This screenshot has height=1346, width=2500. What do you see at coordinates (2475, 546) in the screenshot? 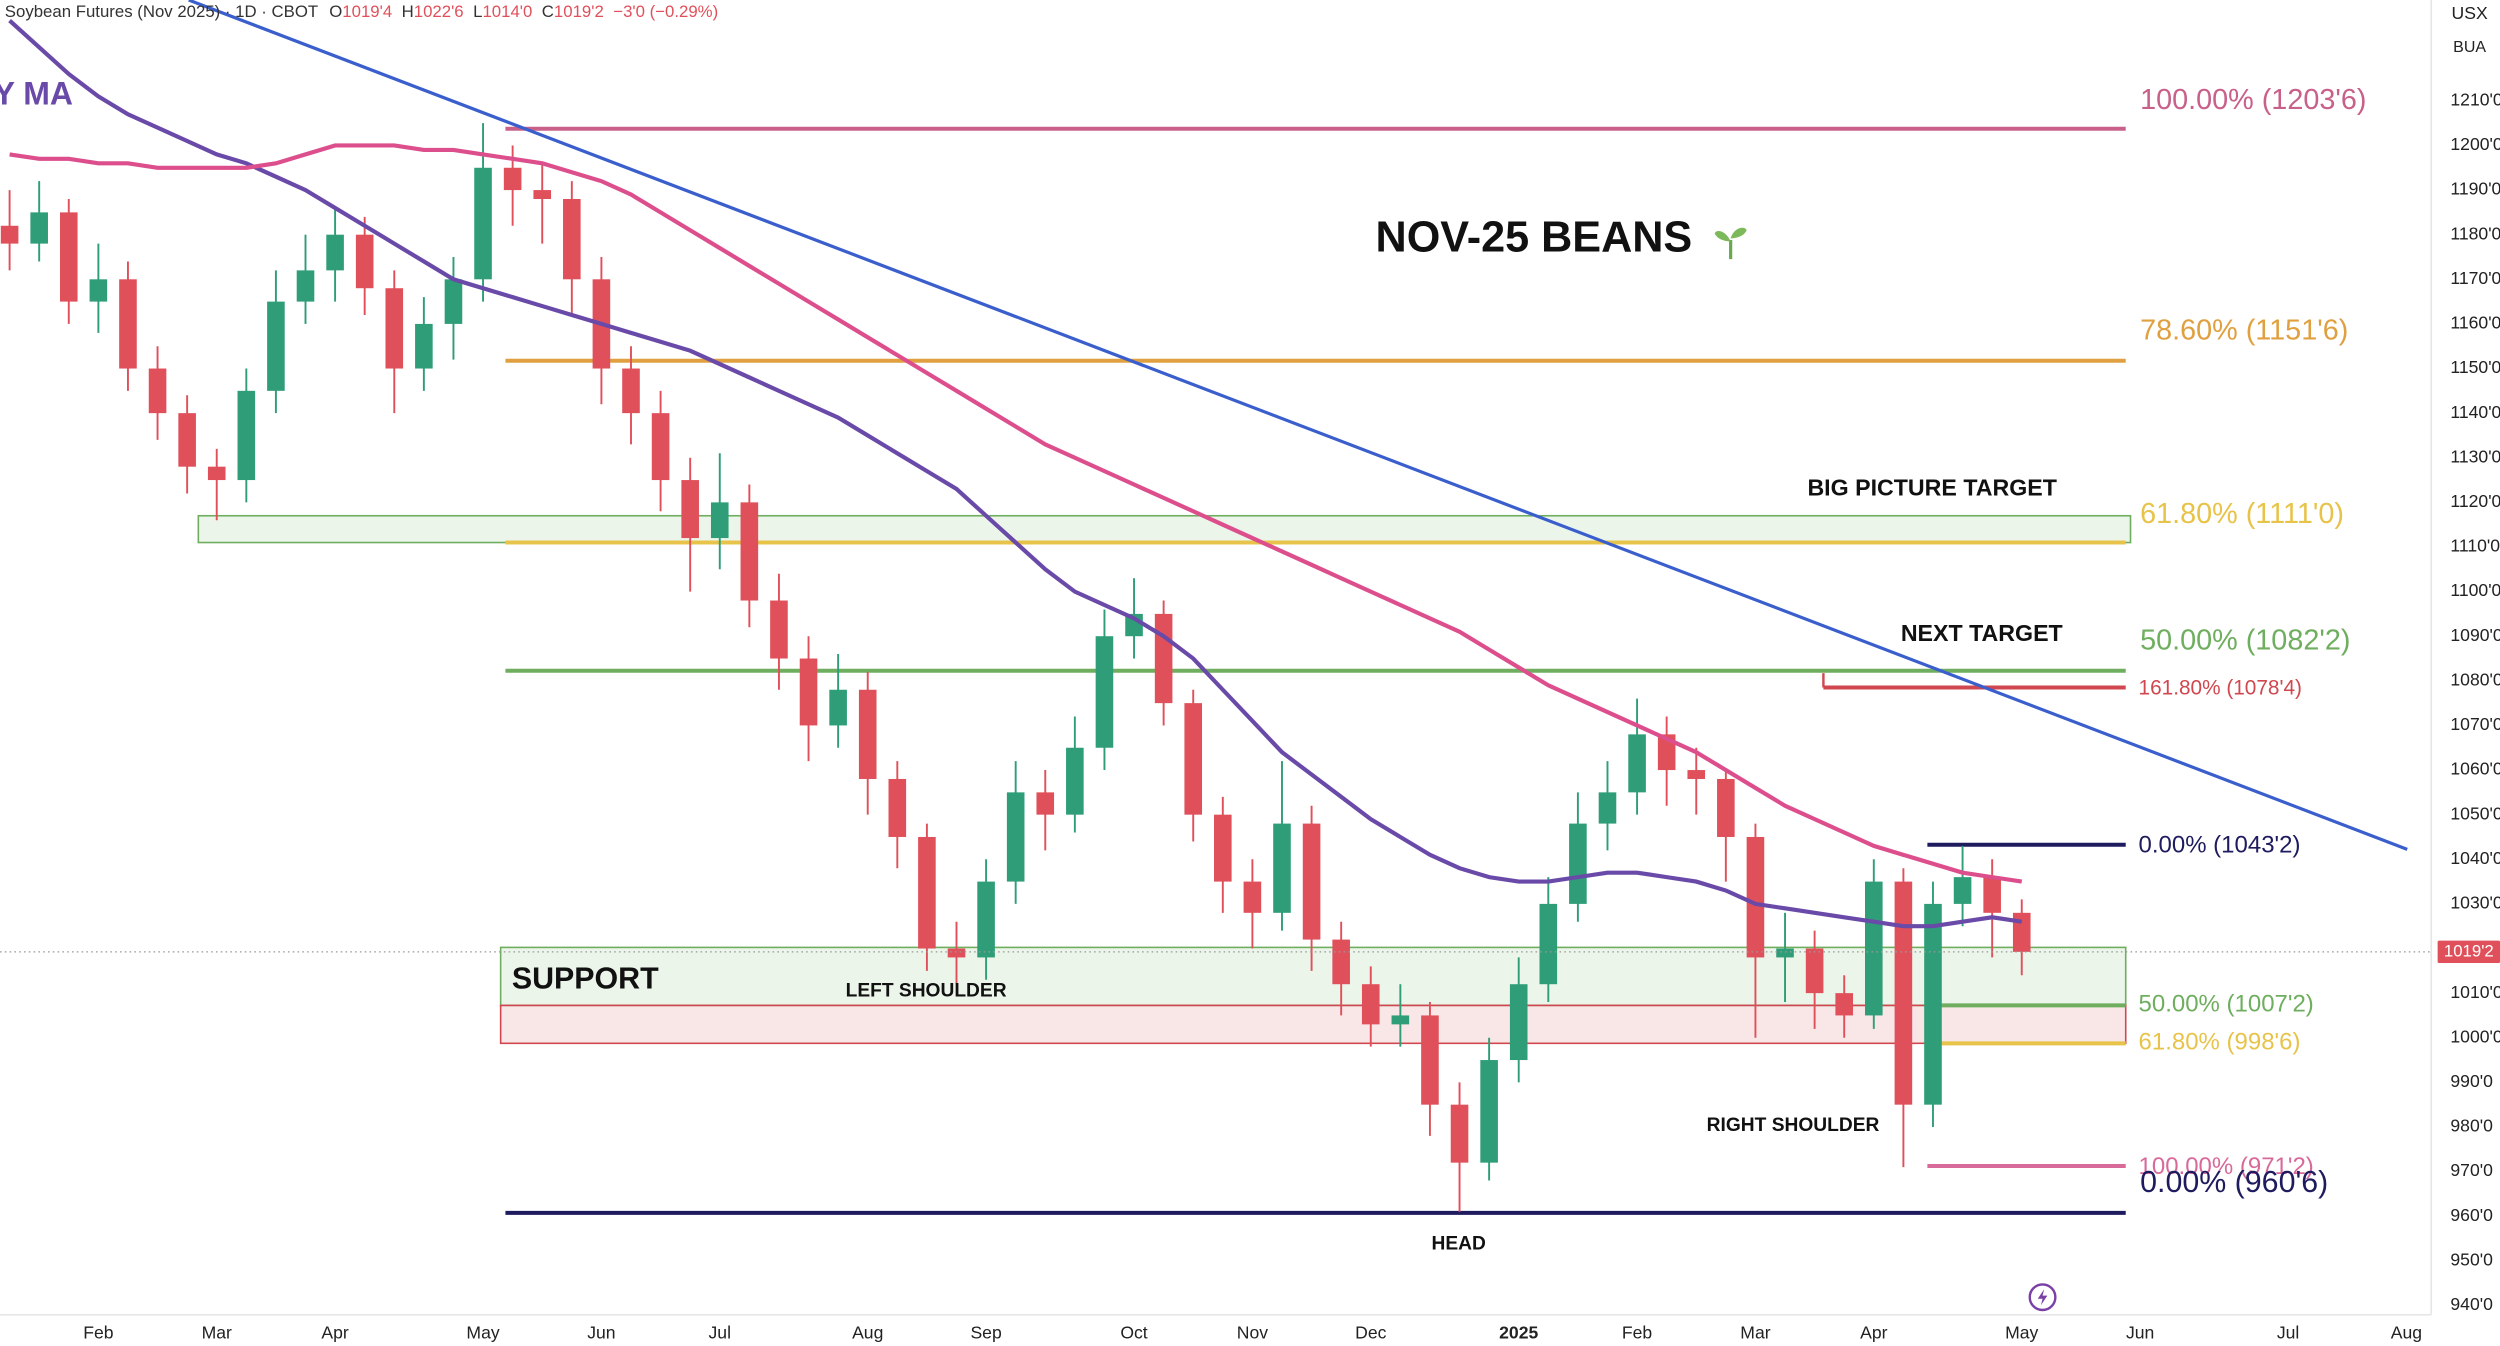
I see `y-tick-label: 1110'0` at bounding box center [2475, 546].